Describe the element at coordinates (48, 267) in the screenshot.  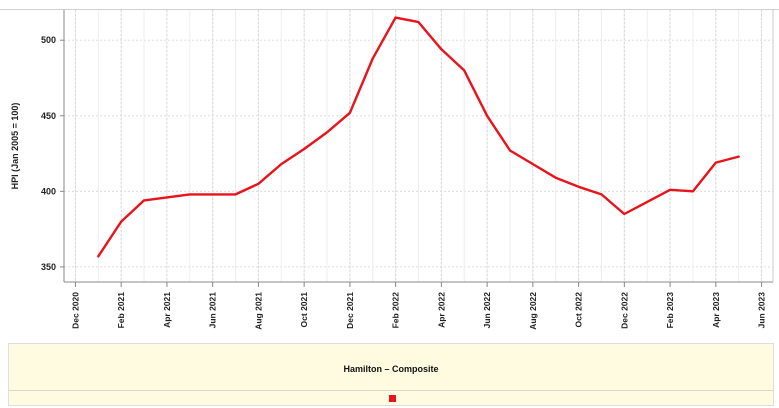
I see `y-tick-label: 350` at that location.